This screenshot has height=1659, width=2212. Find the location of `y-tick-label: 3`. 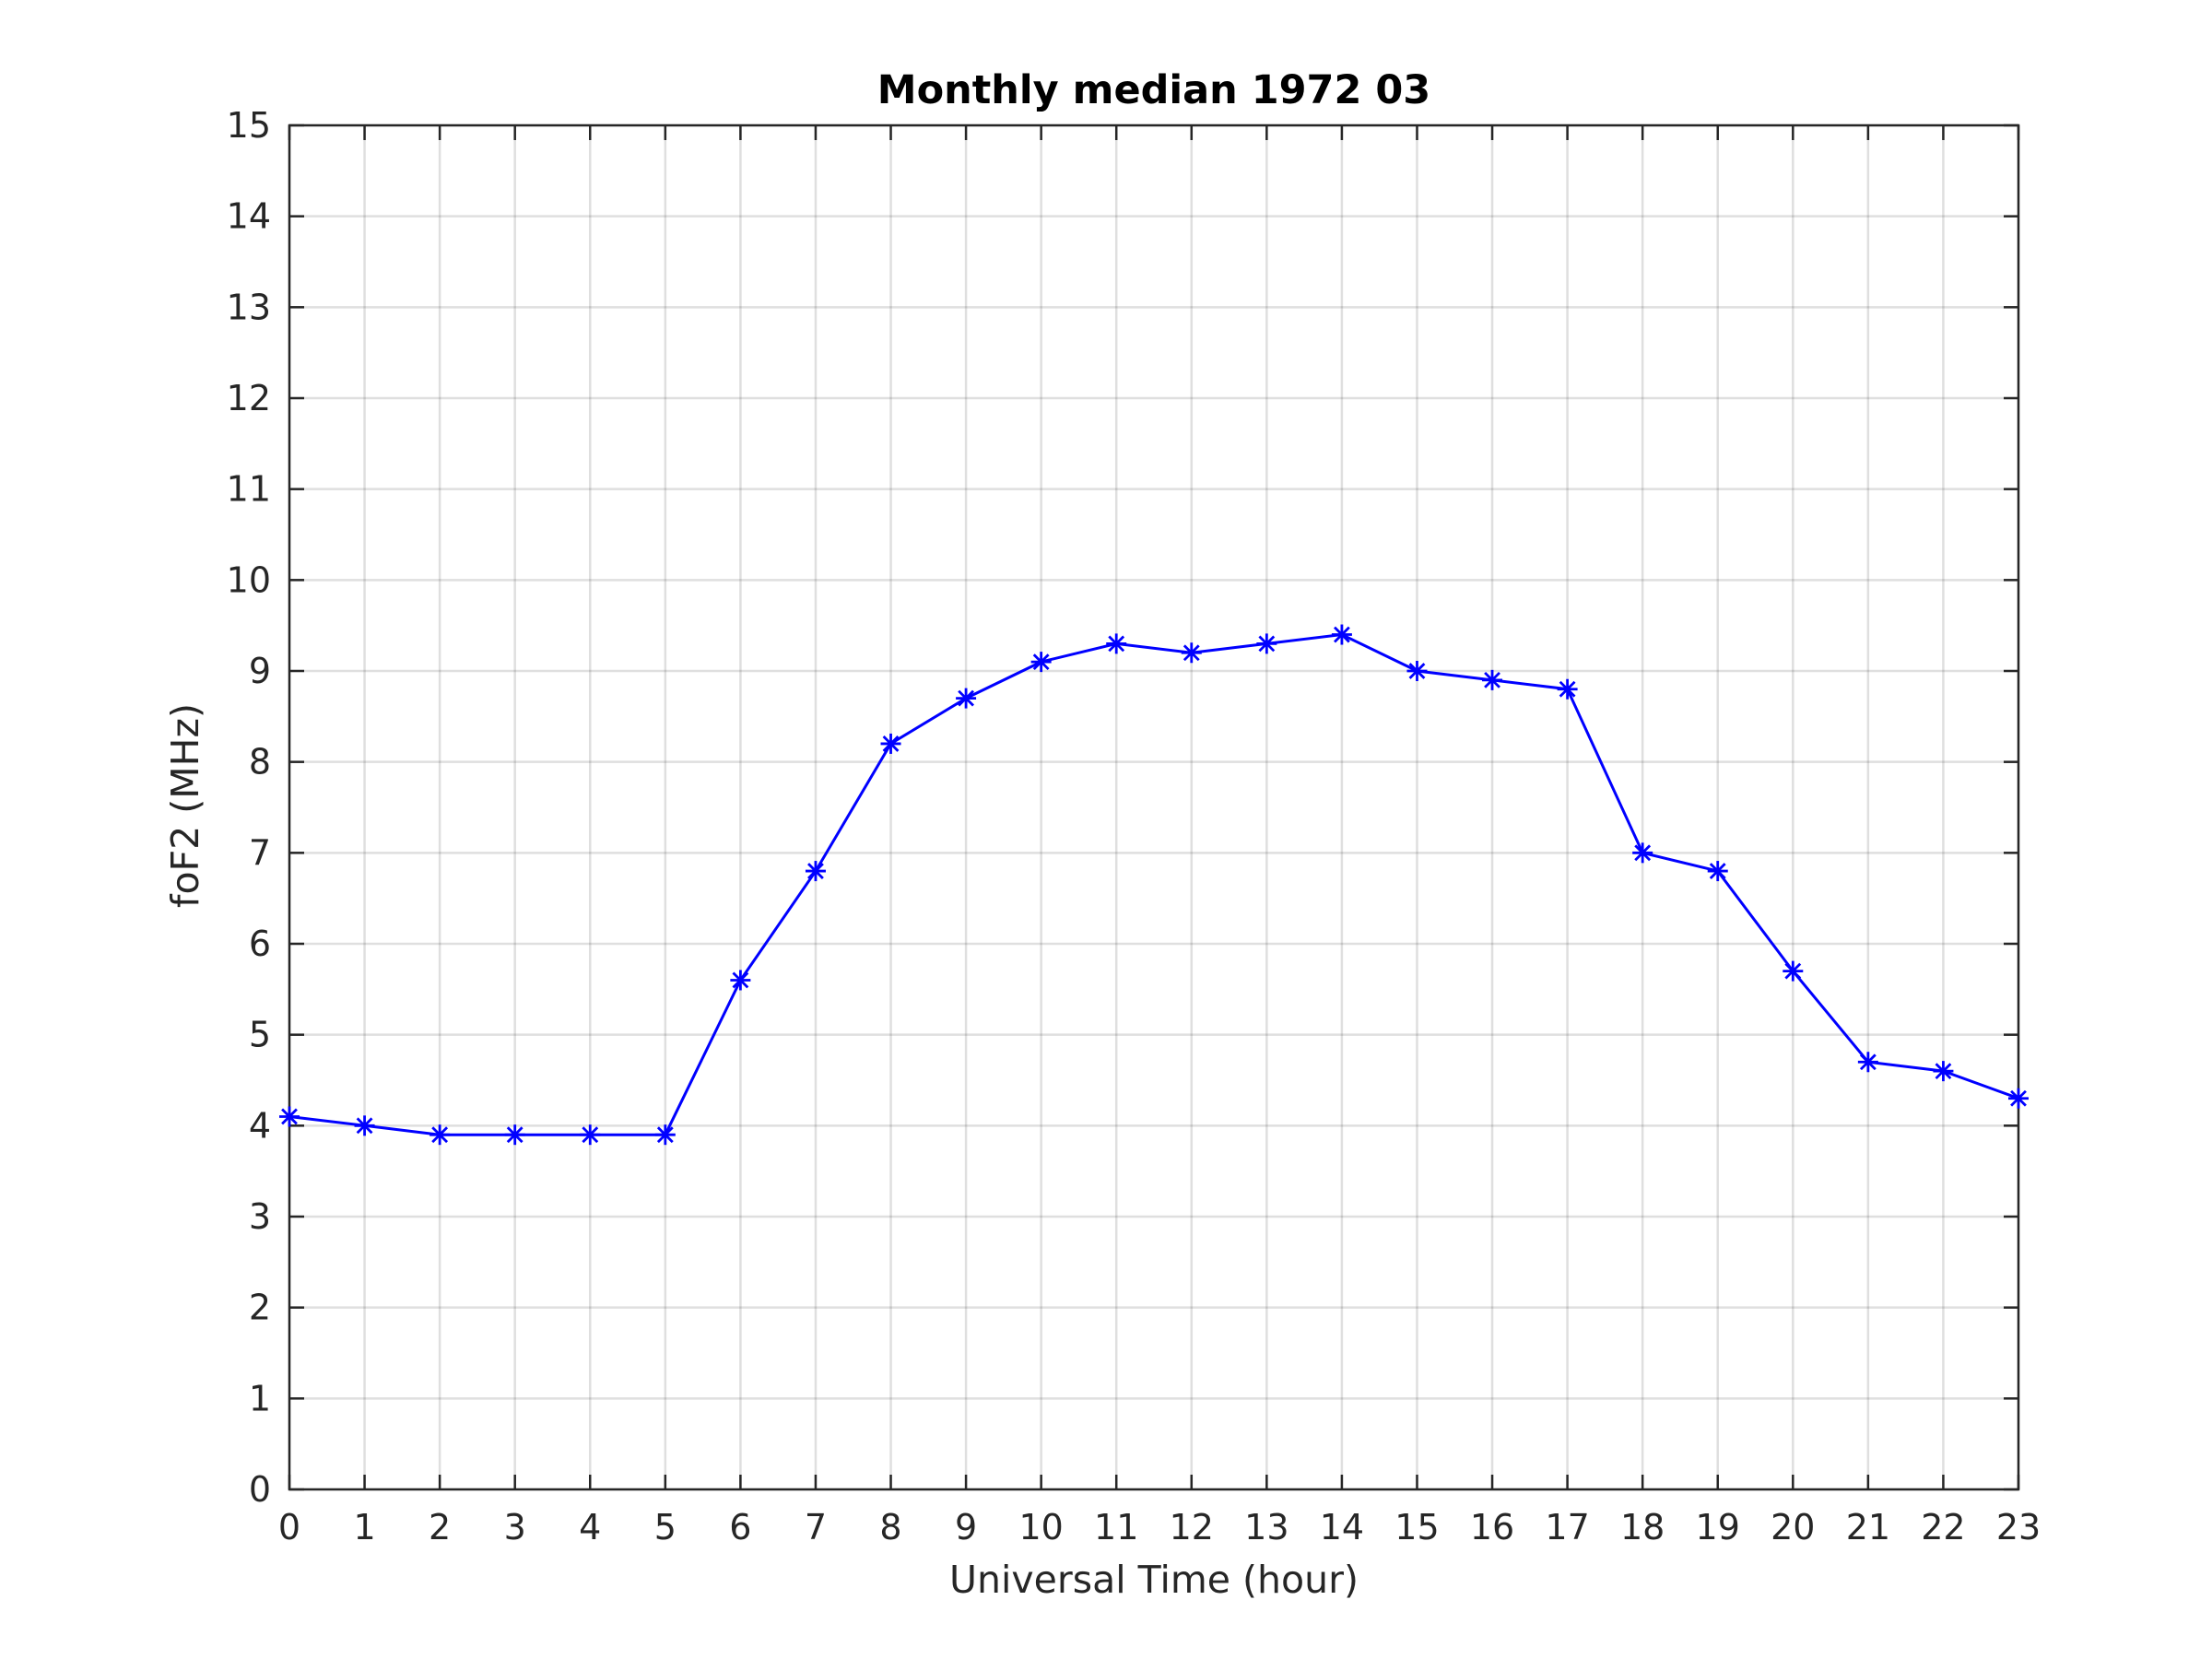

y-tick-label: 3 is located at coordinates (260, 1216).